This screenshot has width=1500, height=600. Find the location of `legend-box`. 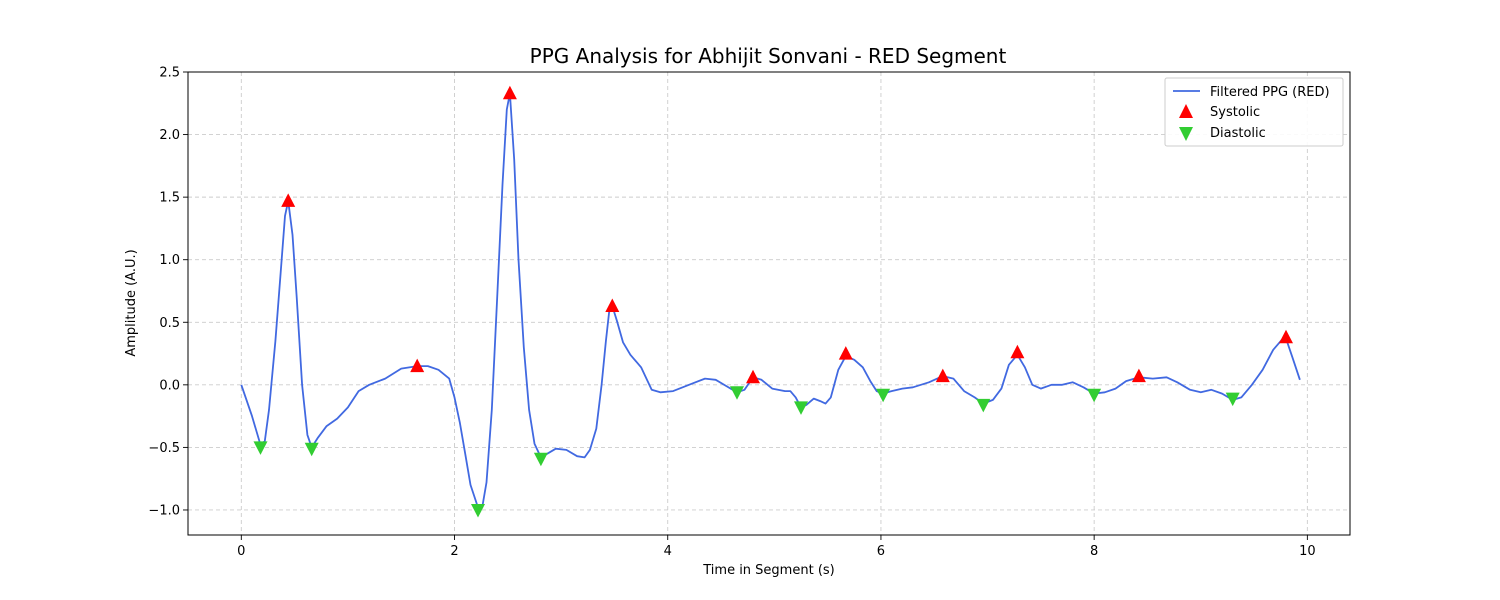

legend-box is located at coordinates (1254, 112).